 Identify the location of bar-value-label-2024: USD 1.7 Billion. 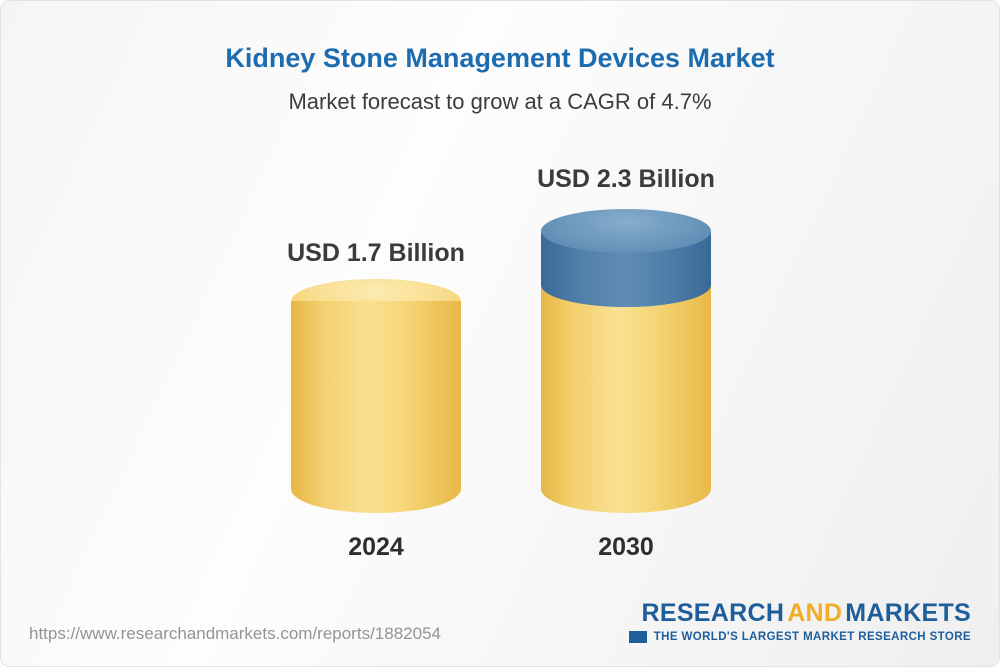
(376, 253).